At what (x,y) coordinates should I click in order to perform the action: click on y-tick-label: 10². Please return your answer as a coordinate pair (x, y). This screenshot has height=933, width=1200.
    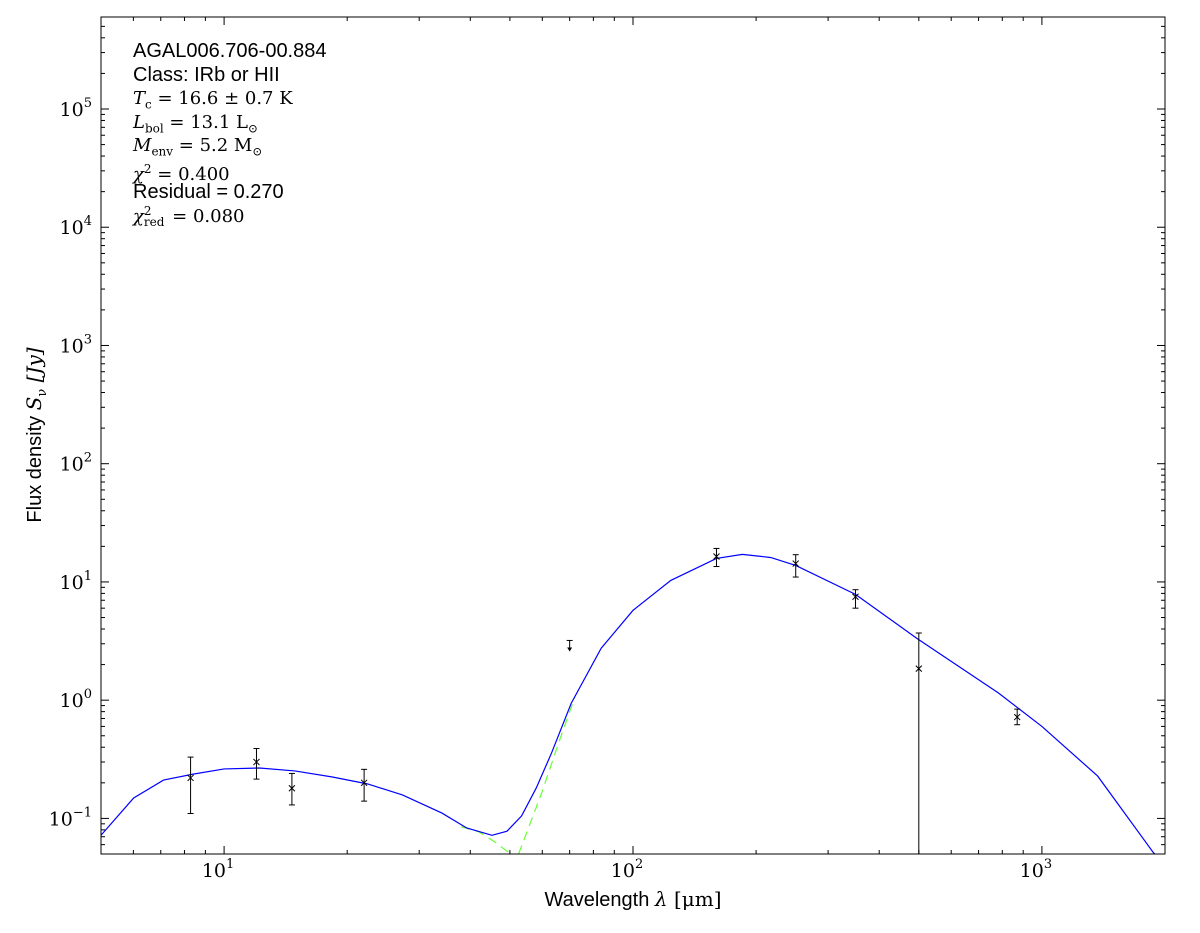
    Looking at the image, I should click on (76, 463).